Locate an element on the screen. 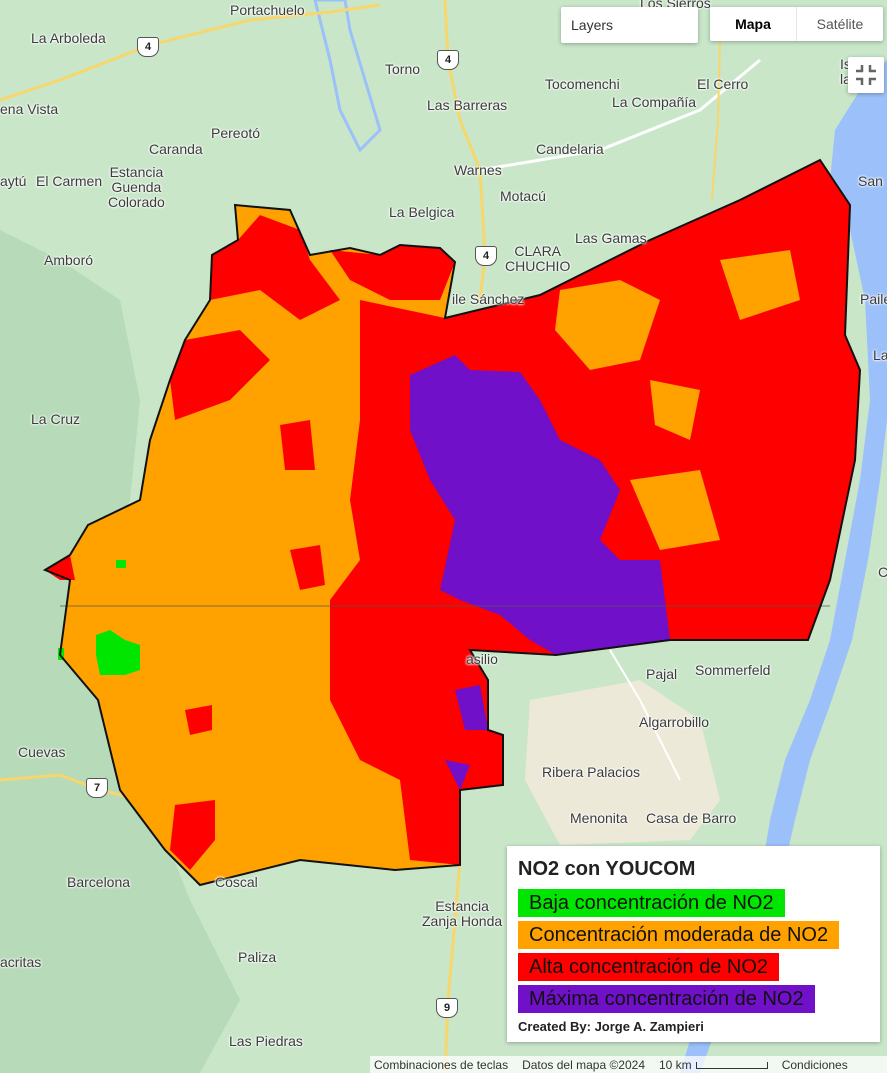 The image size is (887, 1073). place-isla: Is la is located at coordinates (845, 71).